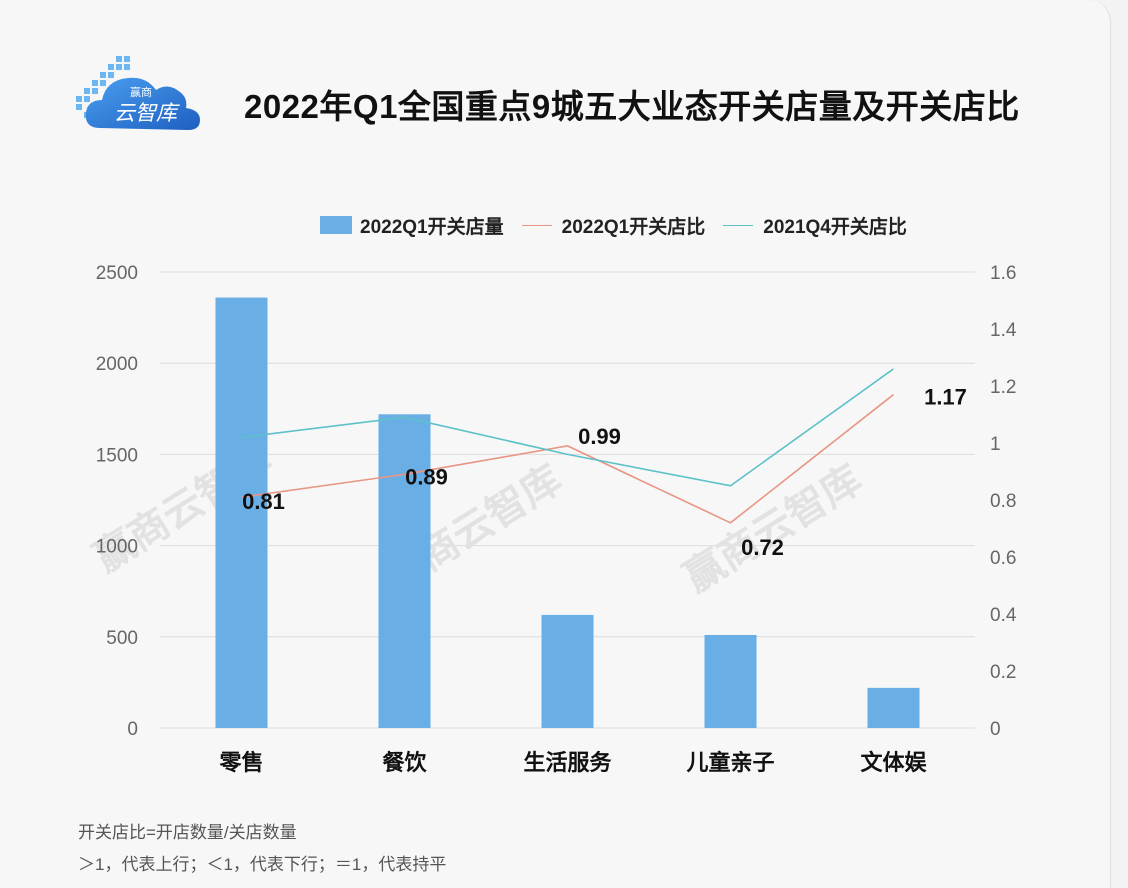 Image resolution: width=1128 pixels, height=888 pixels. Describe the element at coordinates (141, 92) in the screenshot. I see `logo-small-text: 赢商` at that location.